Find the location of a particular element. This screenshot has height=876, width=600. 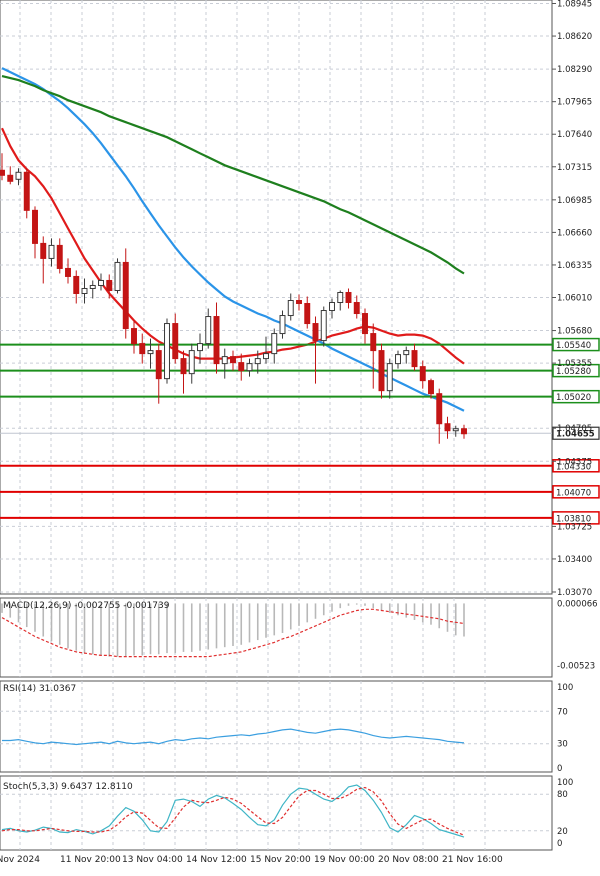

y-tick-label: 1.07965 is located at coordinates (574, 103).